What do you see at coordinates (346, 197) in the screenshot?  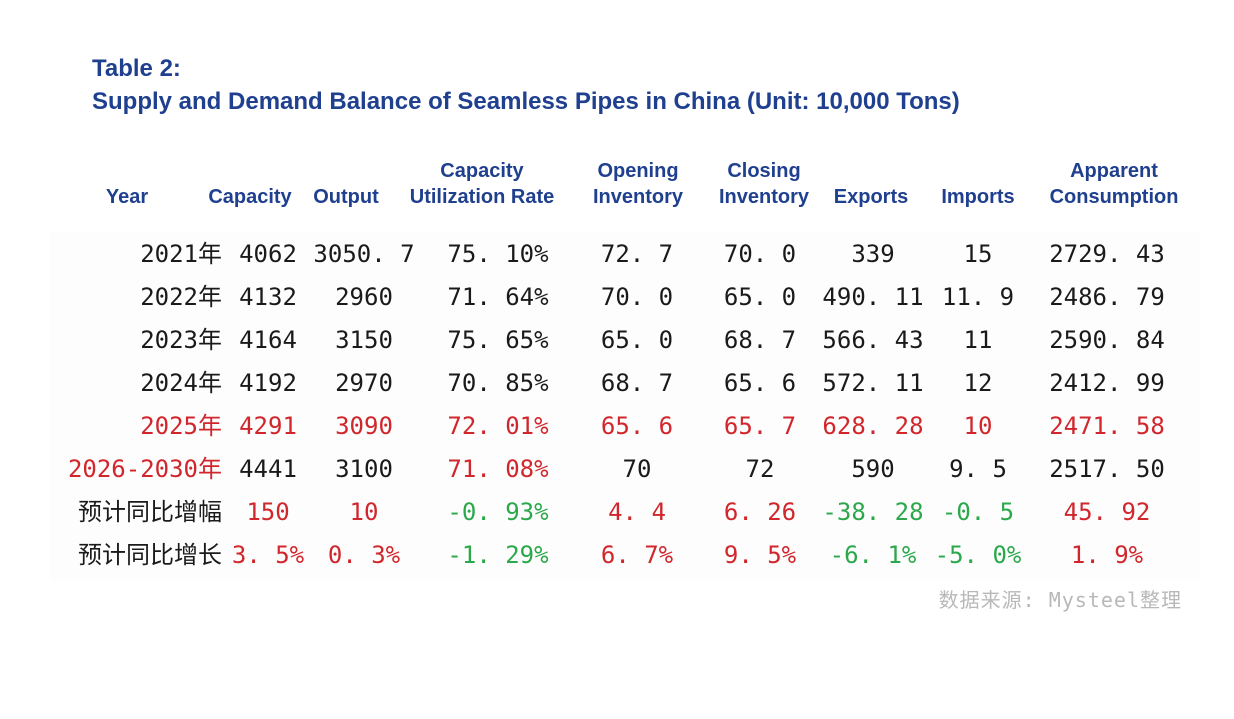 I see `column-header-line2: Output` at bounding box center [346, 197].